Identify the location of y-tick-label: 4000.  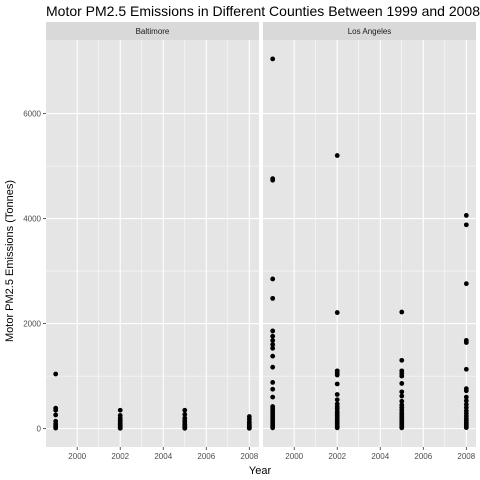
(32, 219).